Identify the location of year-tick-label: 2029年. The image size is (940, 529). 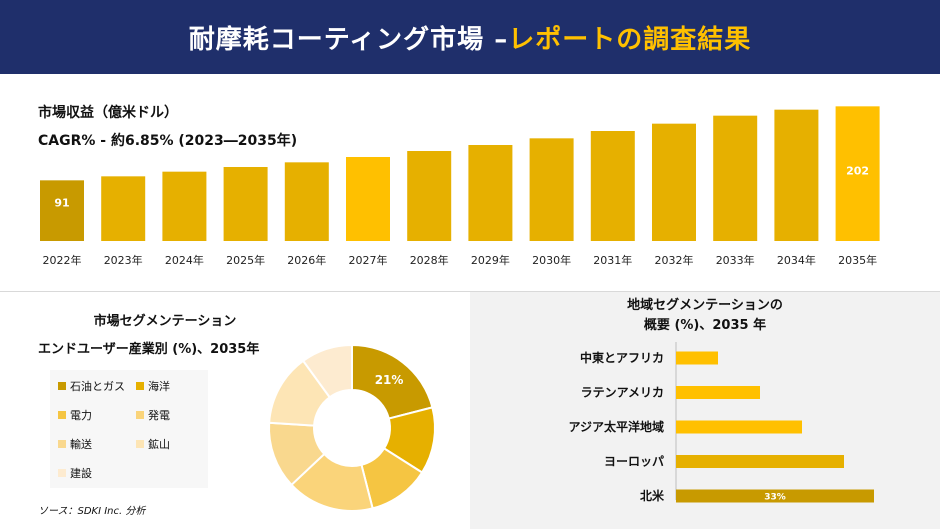
(490, 260).